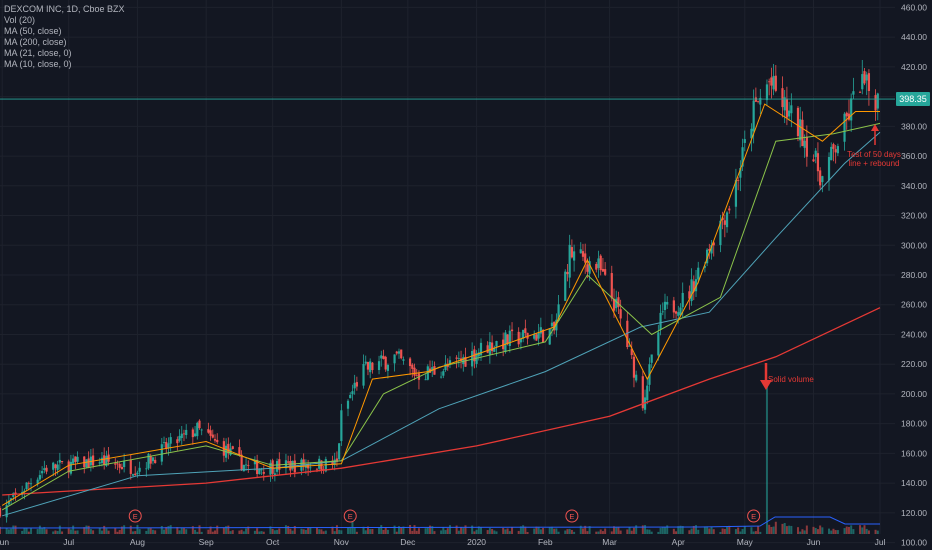 The image size is (932, 550). I want to click on y-tick-label: 280.00, so click(914, 275).